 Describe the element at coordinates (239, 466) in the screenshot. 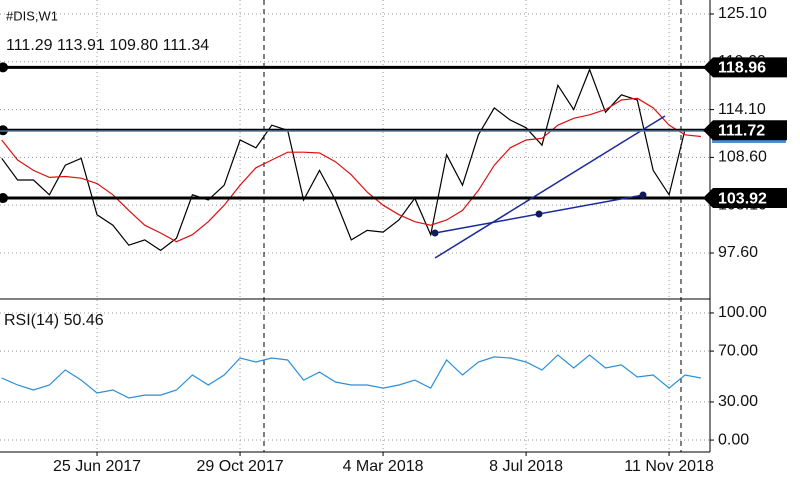

I see `x-tick-label: 29 Oct 2017` at that location.